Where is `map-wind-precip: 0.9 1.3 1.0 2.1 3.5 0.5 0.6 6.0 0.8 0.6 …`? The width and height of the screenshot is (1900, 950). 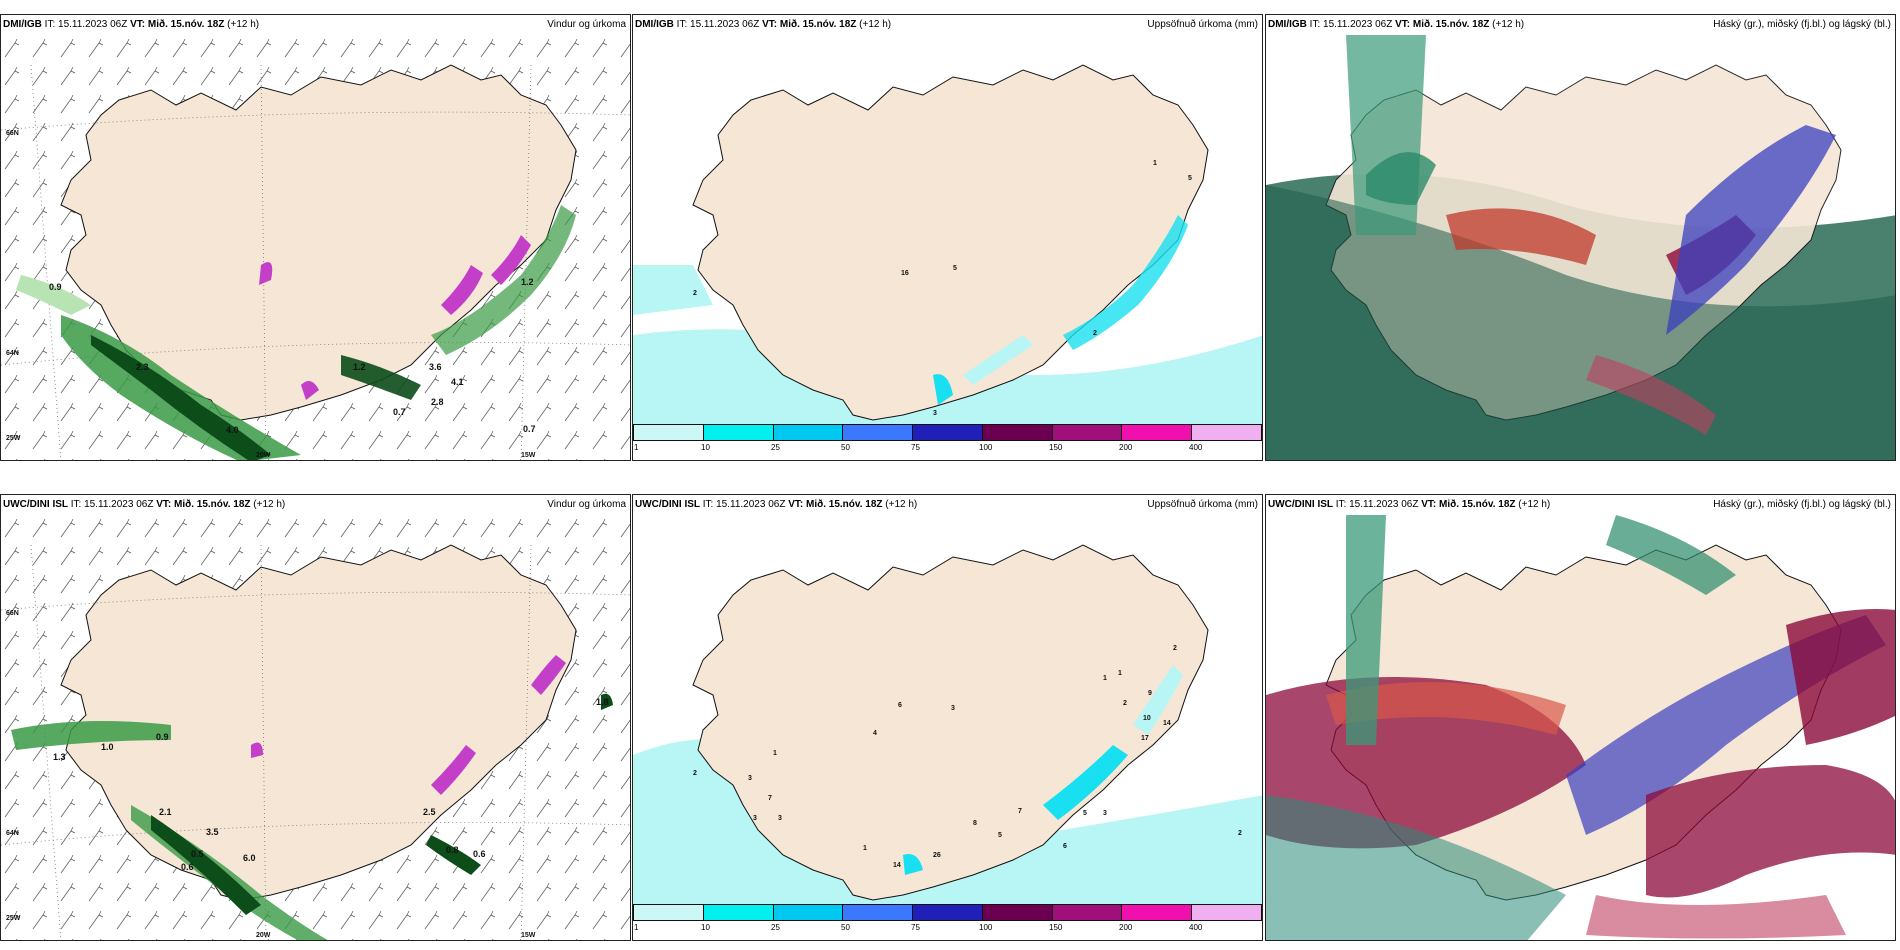
map-wind-precip: 0.9 1.3 1.0 2.1 3.5 0.5 0.6 6.0 0.8 0.6 … is located at coordinates (315, 727).